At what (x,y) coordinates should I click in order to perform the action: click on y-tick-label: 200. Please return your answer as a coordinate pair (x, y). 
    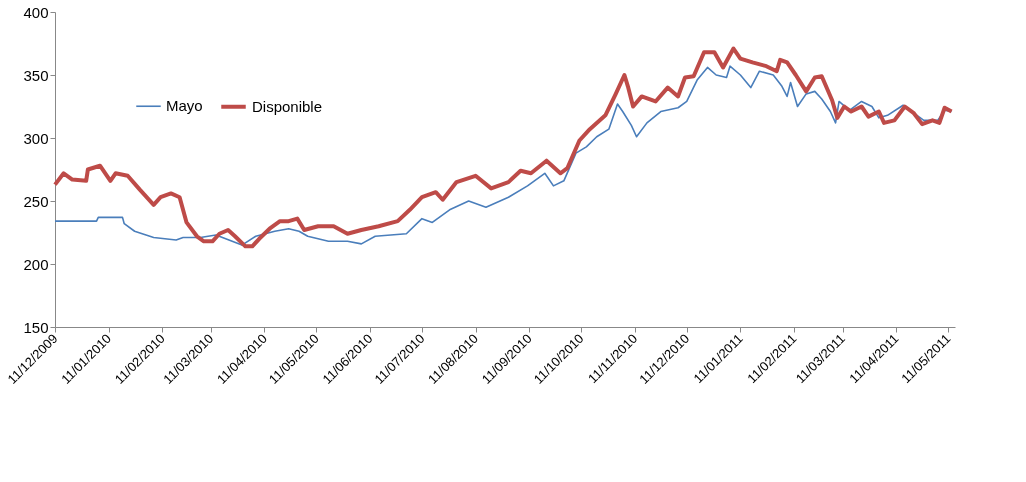
    Looking at the image, I should click on (36, 264).